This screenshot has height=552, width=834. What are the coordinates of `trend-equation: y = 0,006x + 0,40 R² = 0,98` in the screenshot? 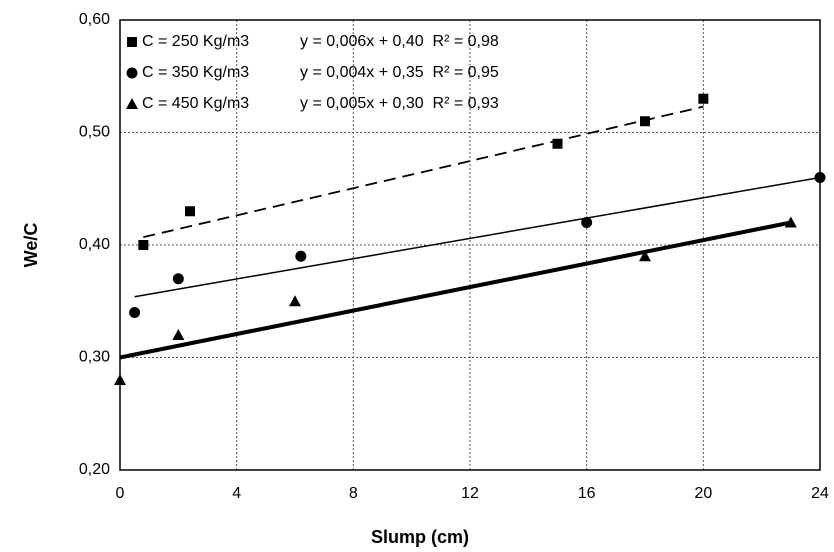 It's located at (399, 41).